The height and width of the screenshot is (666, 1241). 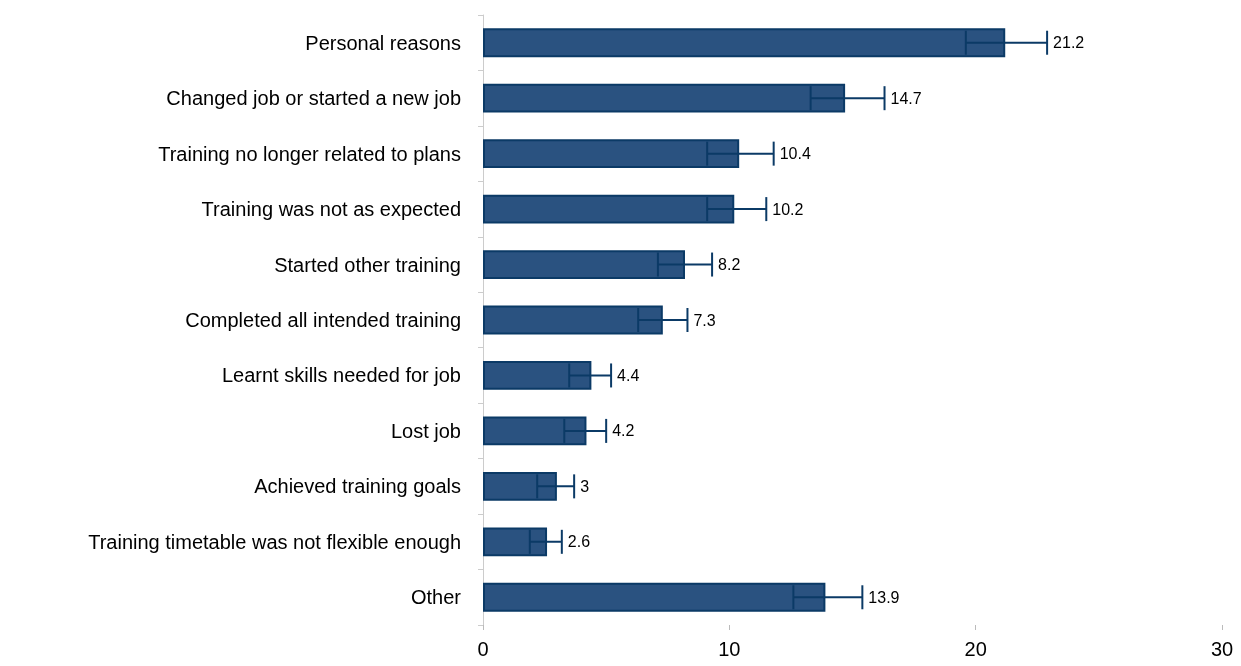 What do you see at coordinates (357, 486) in the screenshot?
I see `y-tick-label: Achieved training goals` at bounding box center [357, 486].